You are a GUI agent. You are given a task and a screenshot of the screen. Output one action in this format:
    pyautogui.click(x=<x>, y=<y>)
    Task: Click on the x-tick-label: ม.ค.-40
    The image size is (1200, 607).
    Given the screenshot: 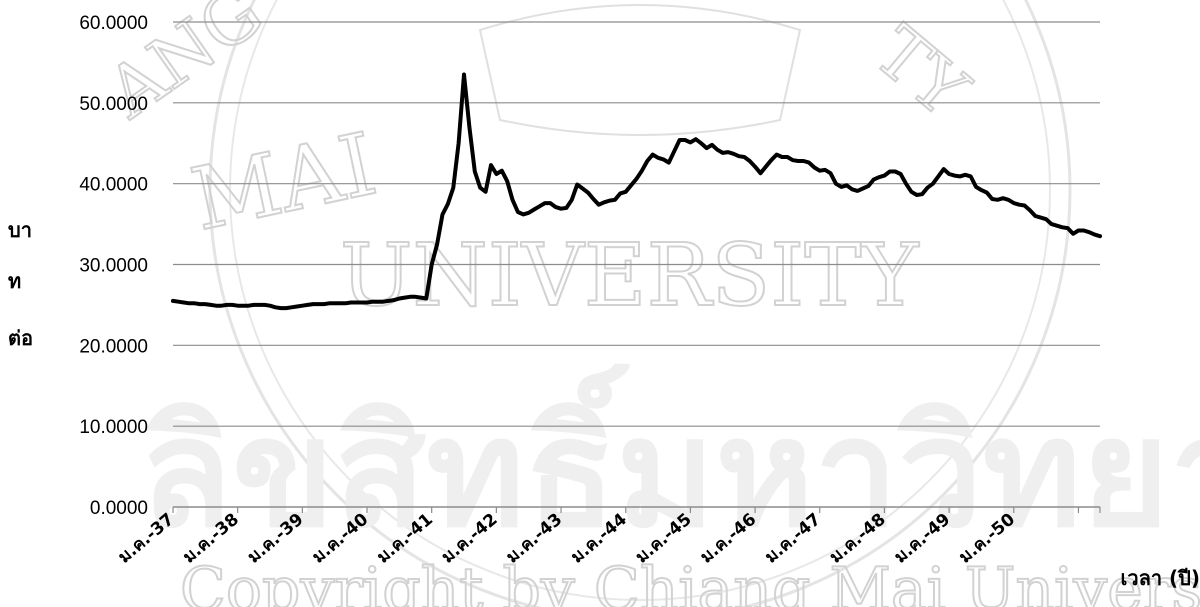 What is the action you would take?
    pyautogui.click(x=341, y=538)
    